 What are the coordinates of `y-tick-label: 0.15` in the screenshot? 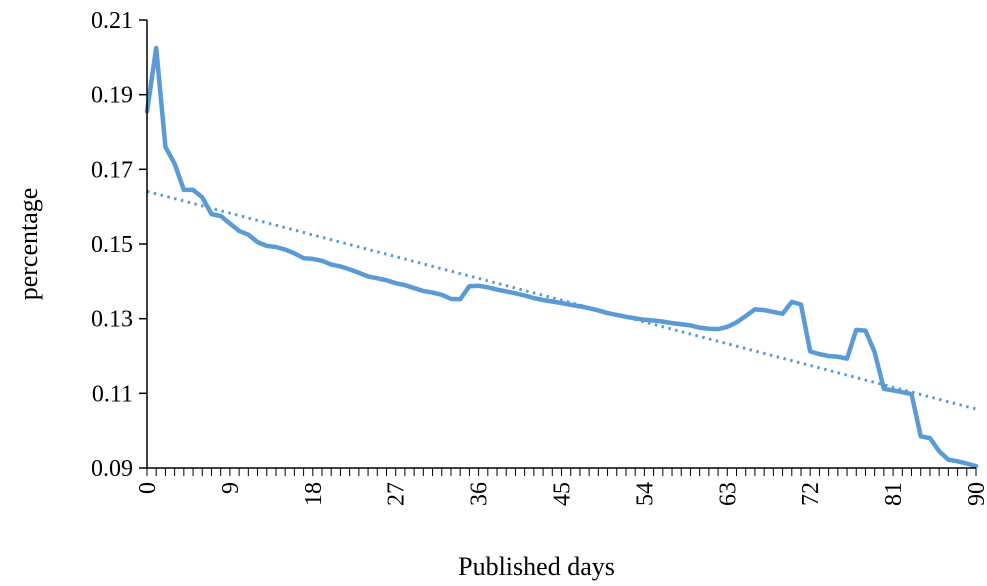 It's located at (112, 245).